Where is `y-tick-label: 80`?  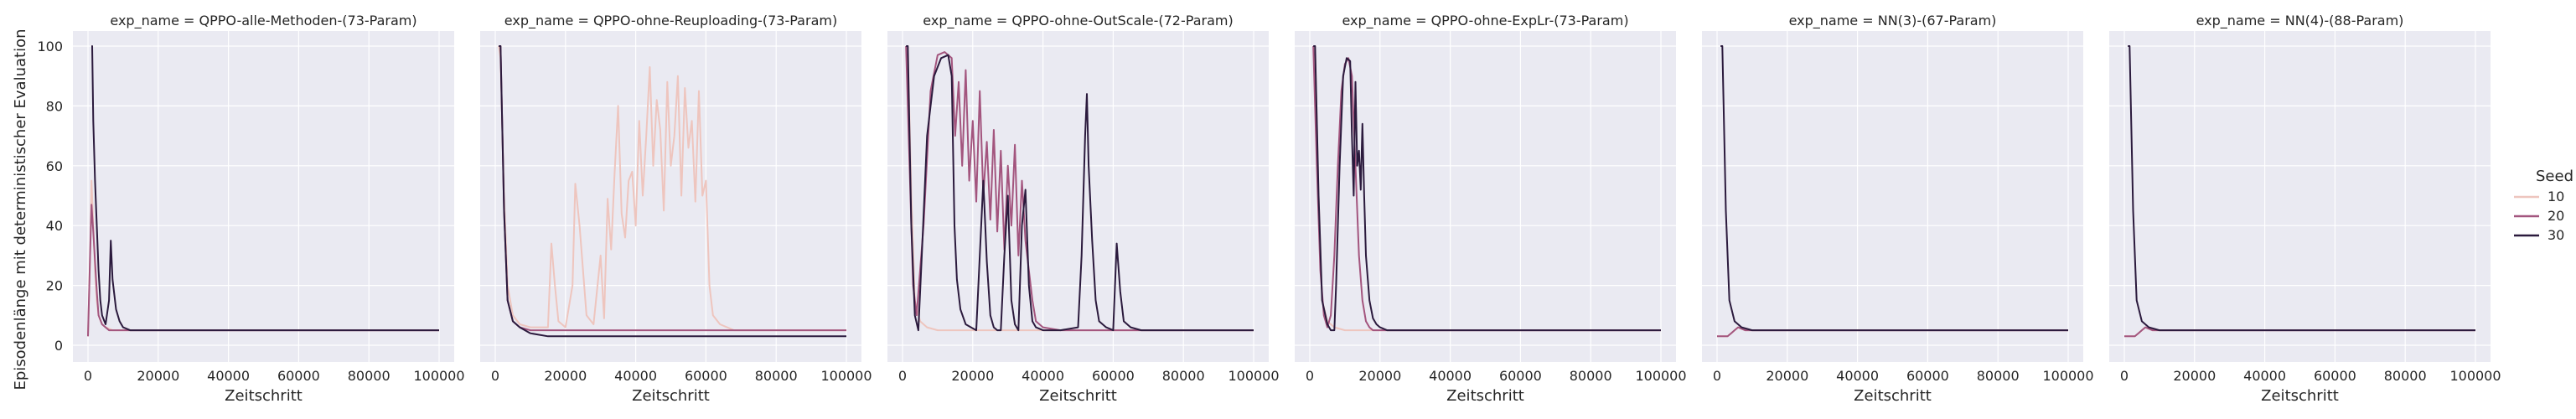 y-tick-label: 80 is located at coordinates (54, 106).